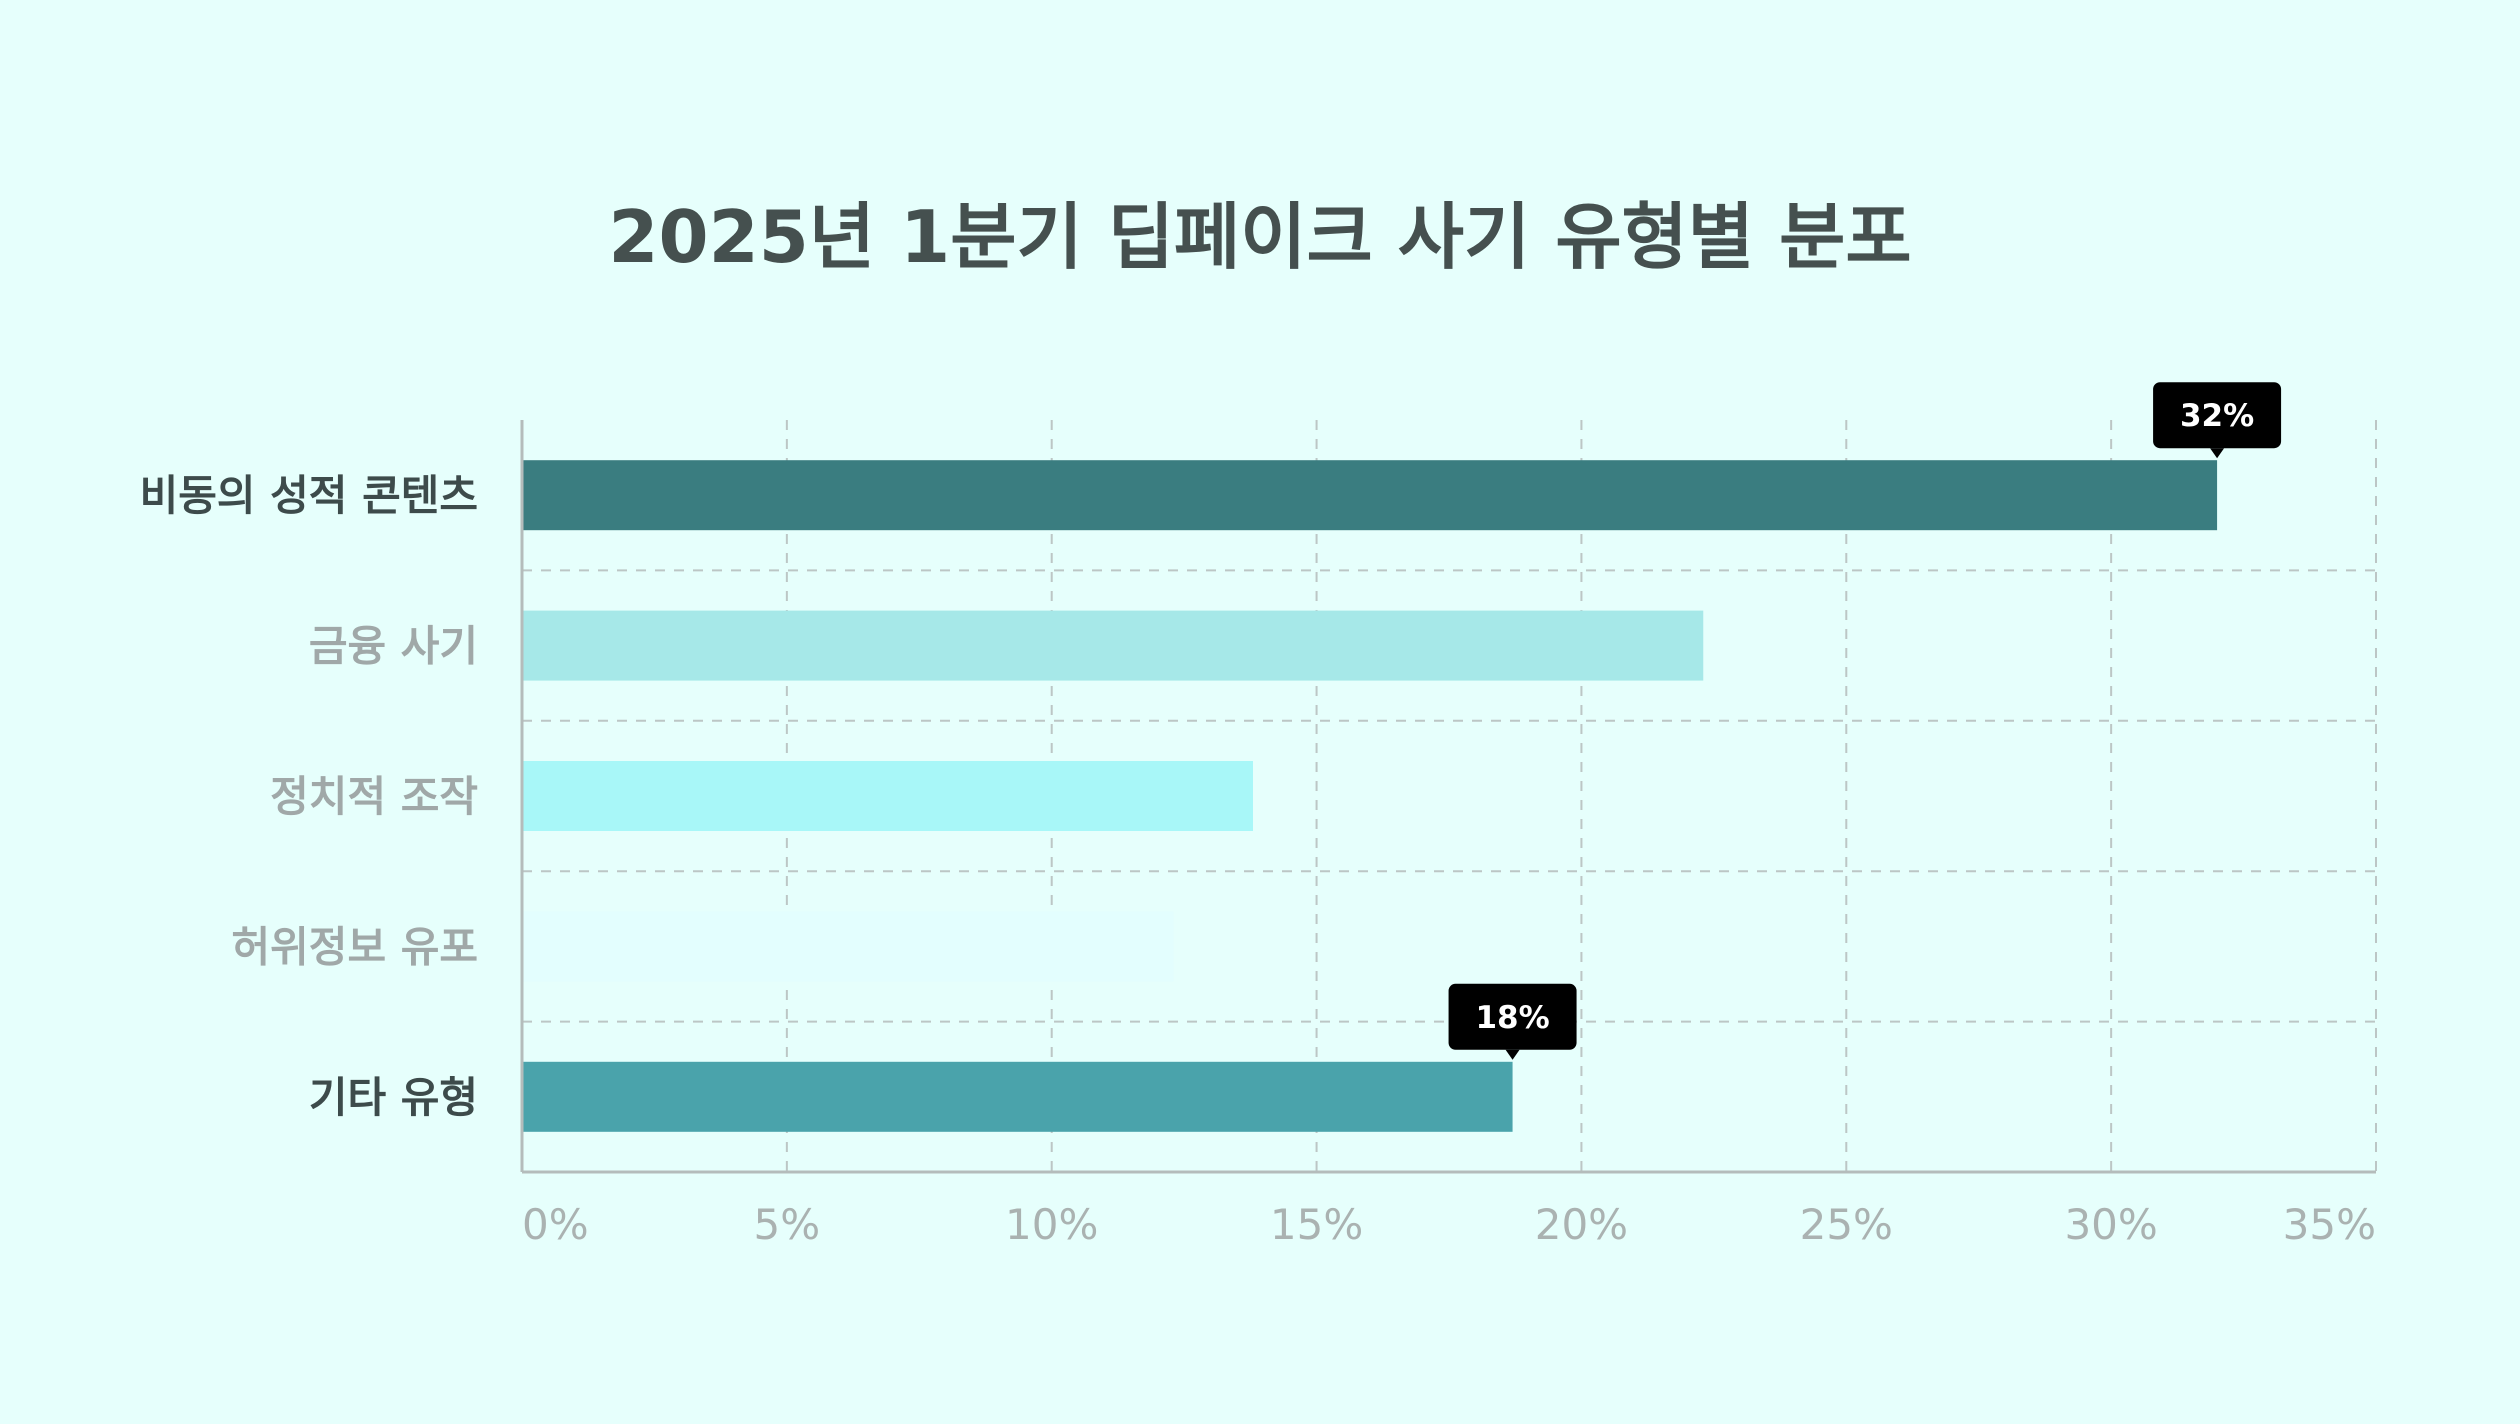 The image size is (2520, 1424). I want to click on x-tick-label: 20%, so click(1581, 1224).